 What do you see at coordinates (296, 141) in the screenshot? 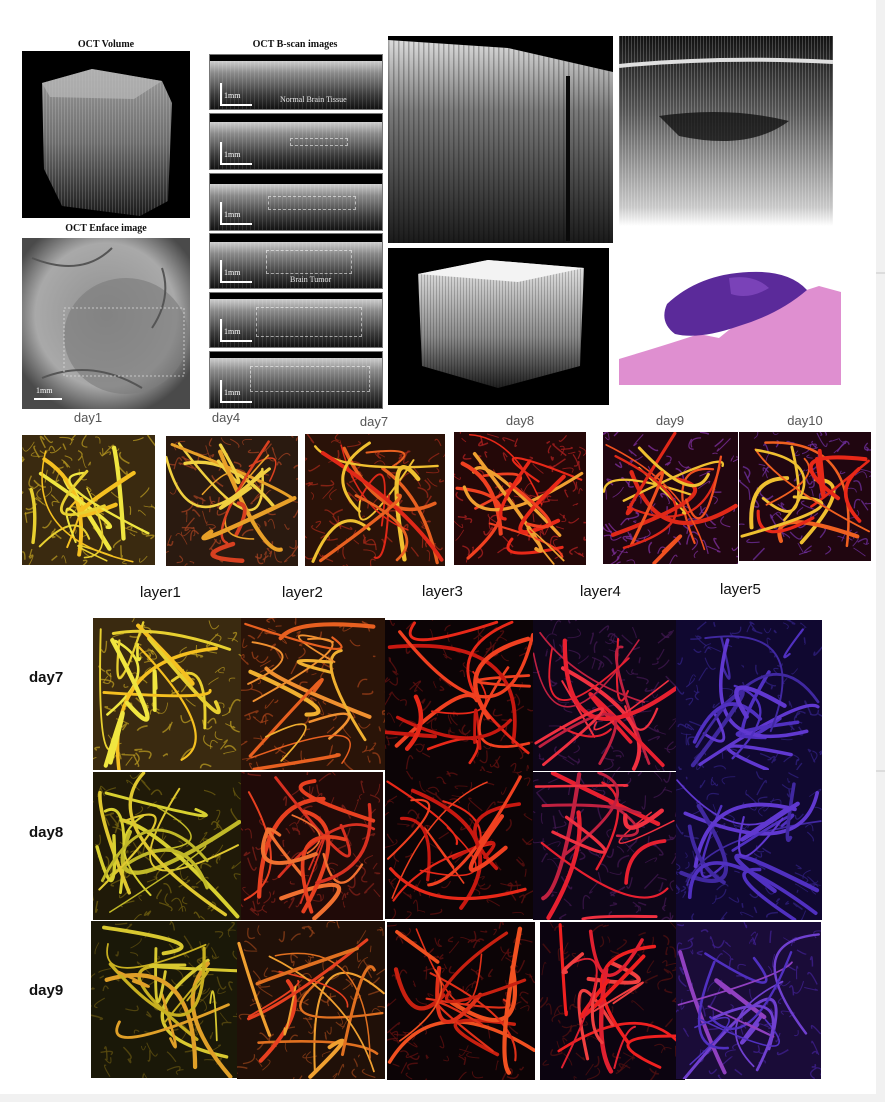
I see `bscan-2: 1mm` at bounding box center [296, 141].